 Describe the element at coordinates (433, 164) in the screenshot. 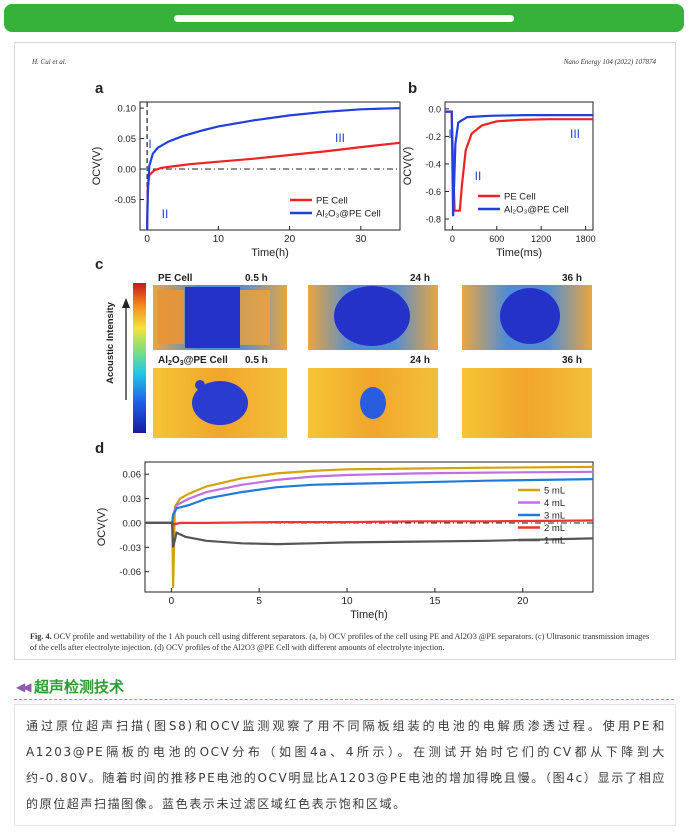

I see `chart-b-ytick-label-2: -0.4` at that location.